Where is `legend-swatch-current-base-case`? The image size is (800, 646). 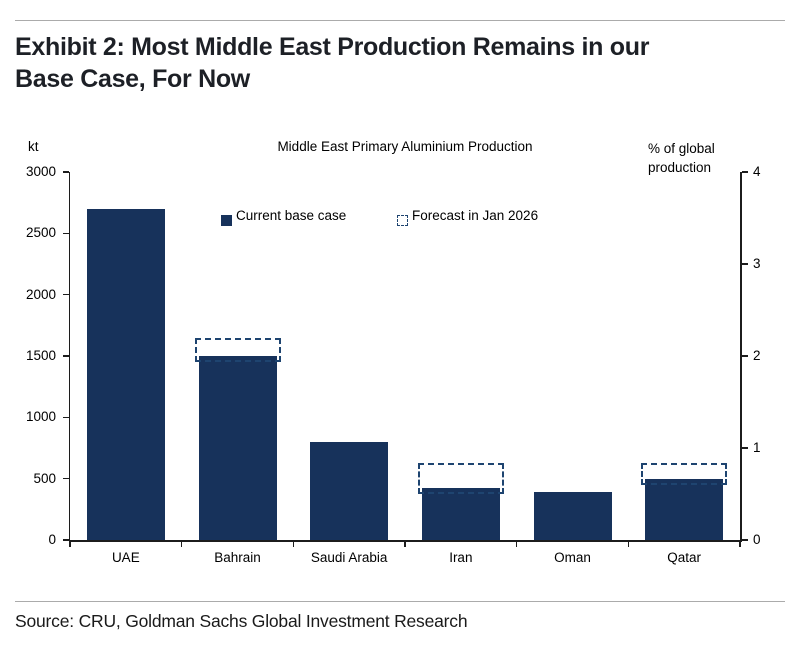 legend-swatch-current-base-case is located at coordinates (226, 220).